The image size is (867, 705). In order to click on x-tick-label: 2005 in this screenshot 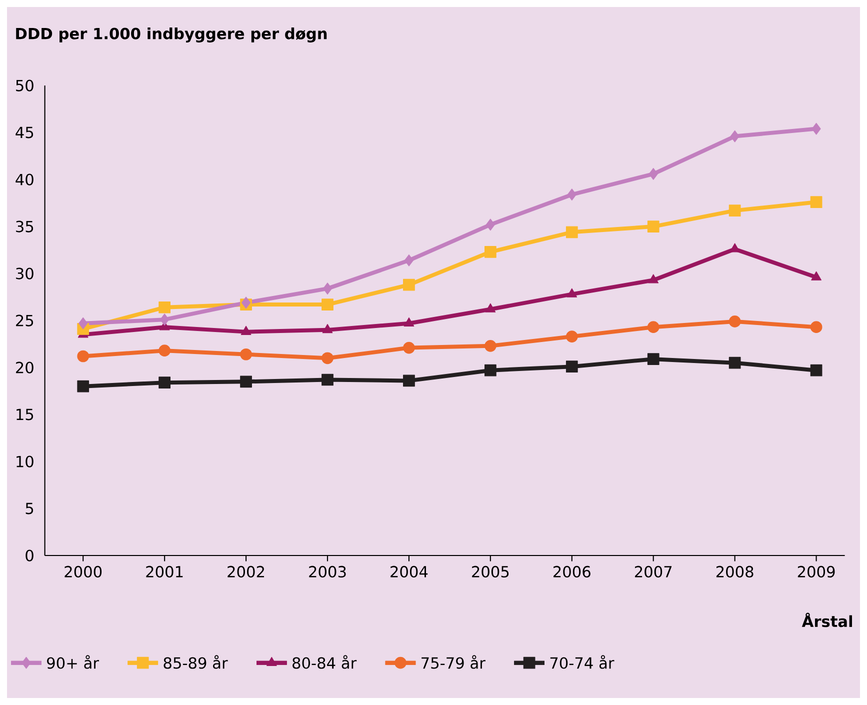, I will do `click(490, 572)`.